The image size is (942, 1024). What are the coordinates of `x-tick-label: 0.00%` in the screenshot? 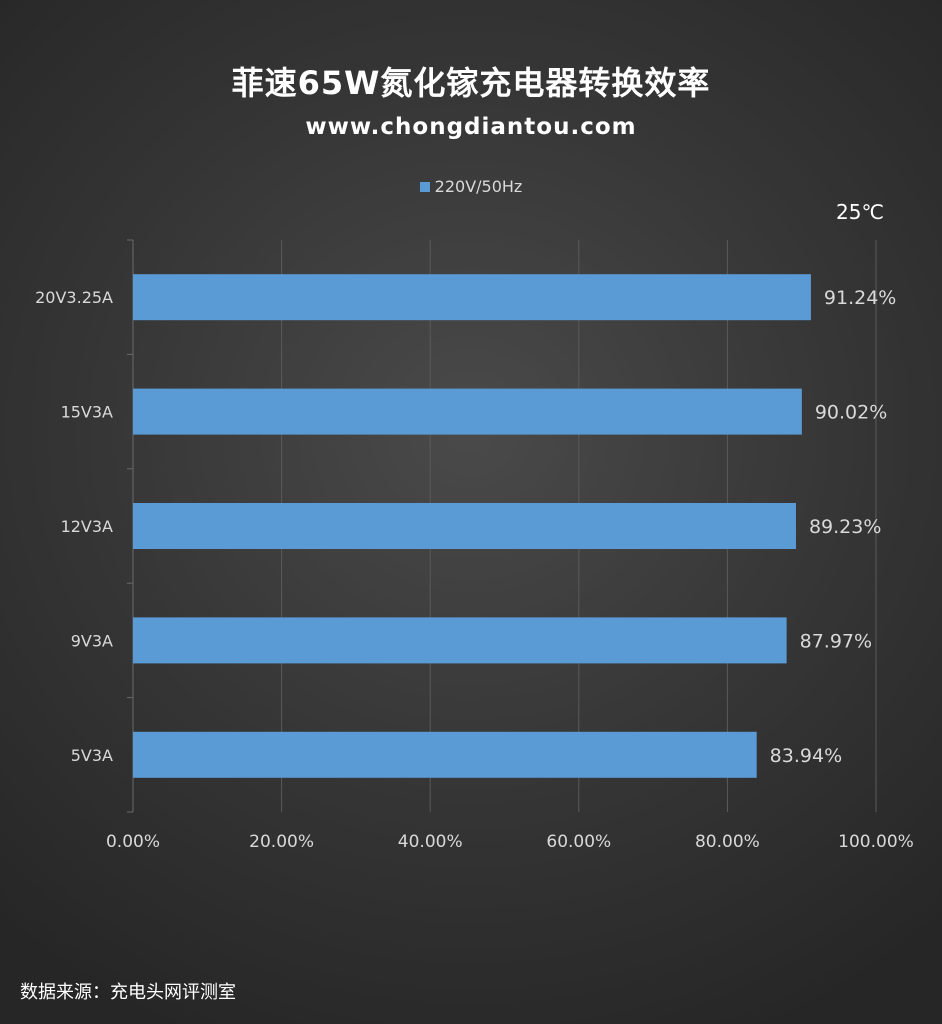 It's located at (133, 842).